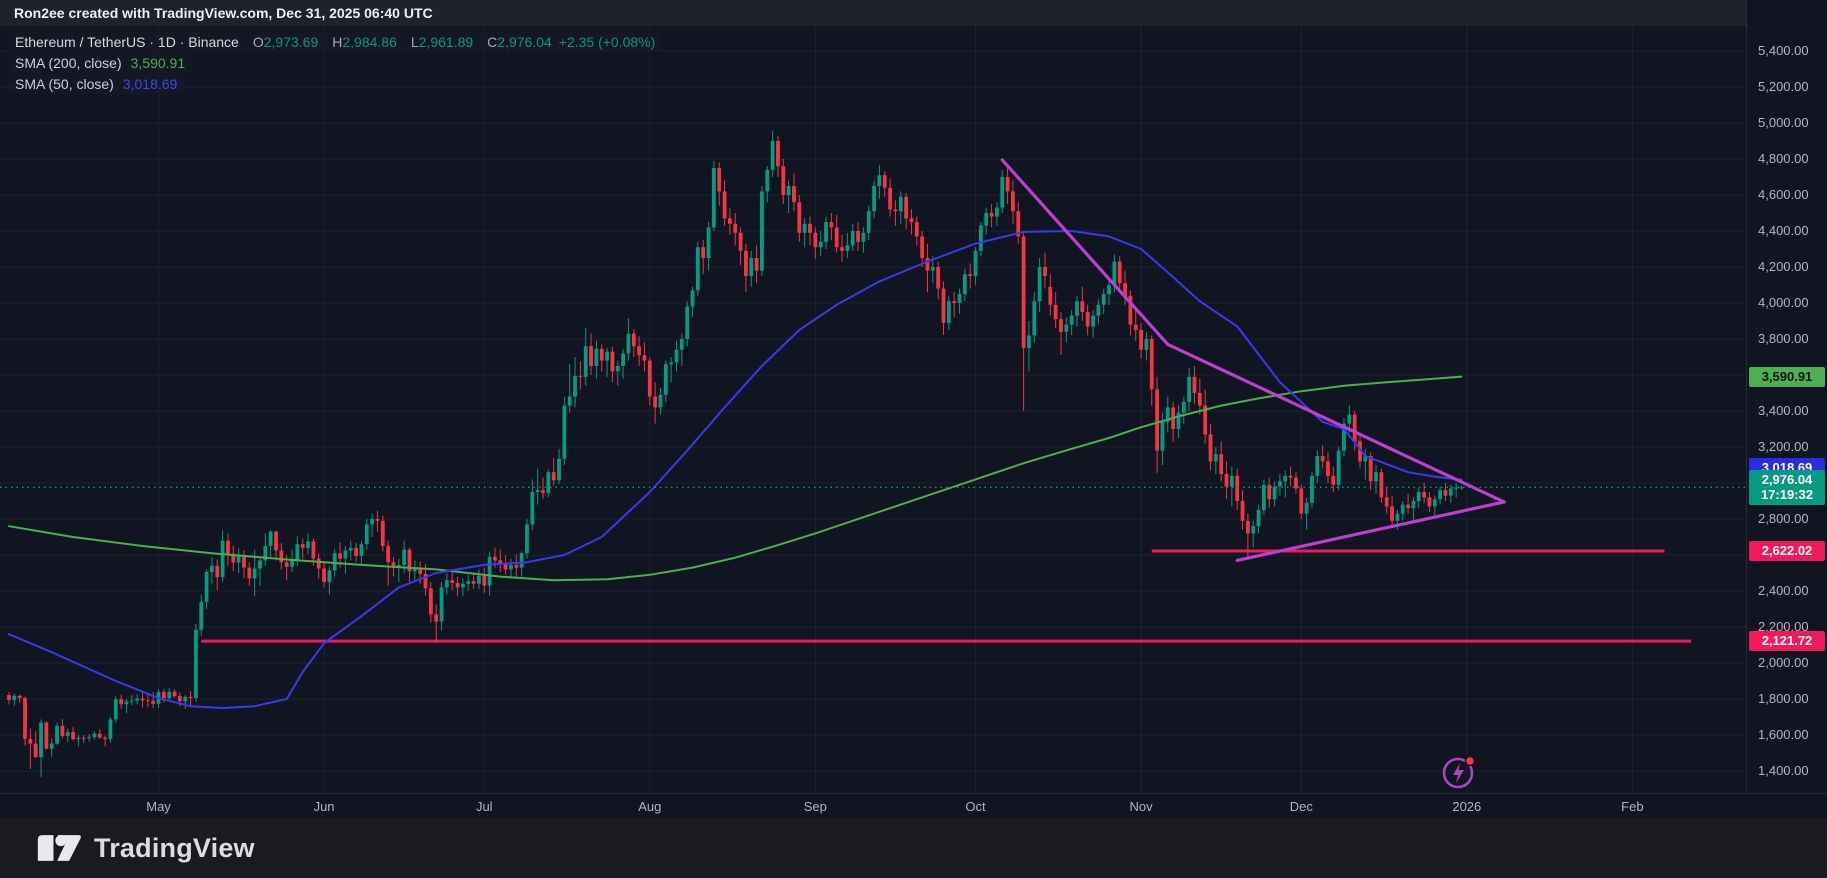  Describe the element at coordinates (150, 84) in the screenshot. I see `indicator-value: 3,018.69` at that location.